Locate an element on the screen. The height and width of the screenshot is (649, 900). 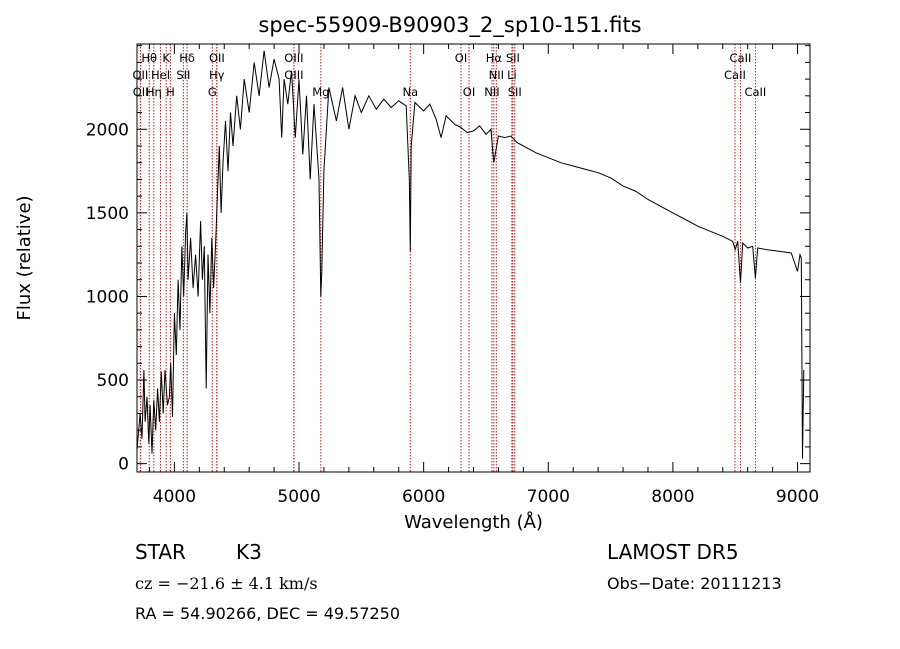
chart-title: spec-55909-B90903_2_sp10-151.fits is located at coordinates (450, 25).